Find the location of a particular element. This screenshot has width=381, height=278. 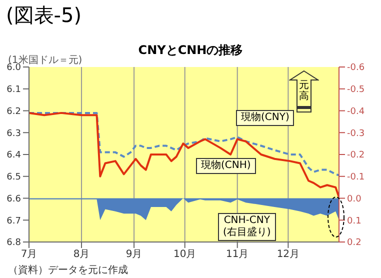

series-label: CNH-CNY (右目盛り) is located at coordinates (247, 227).